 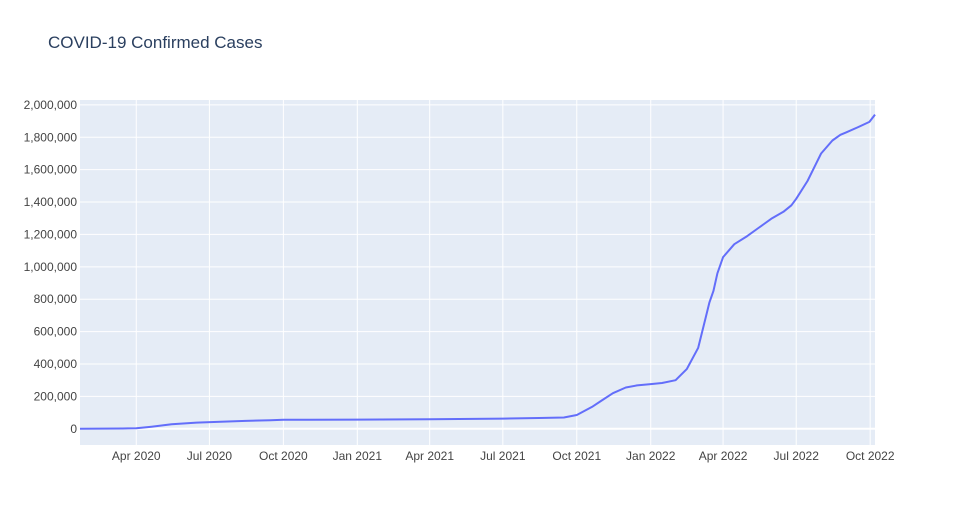 I want to click on x-tick-label: Jan 2022, so click(x=651, y=456).